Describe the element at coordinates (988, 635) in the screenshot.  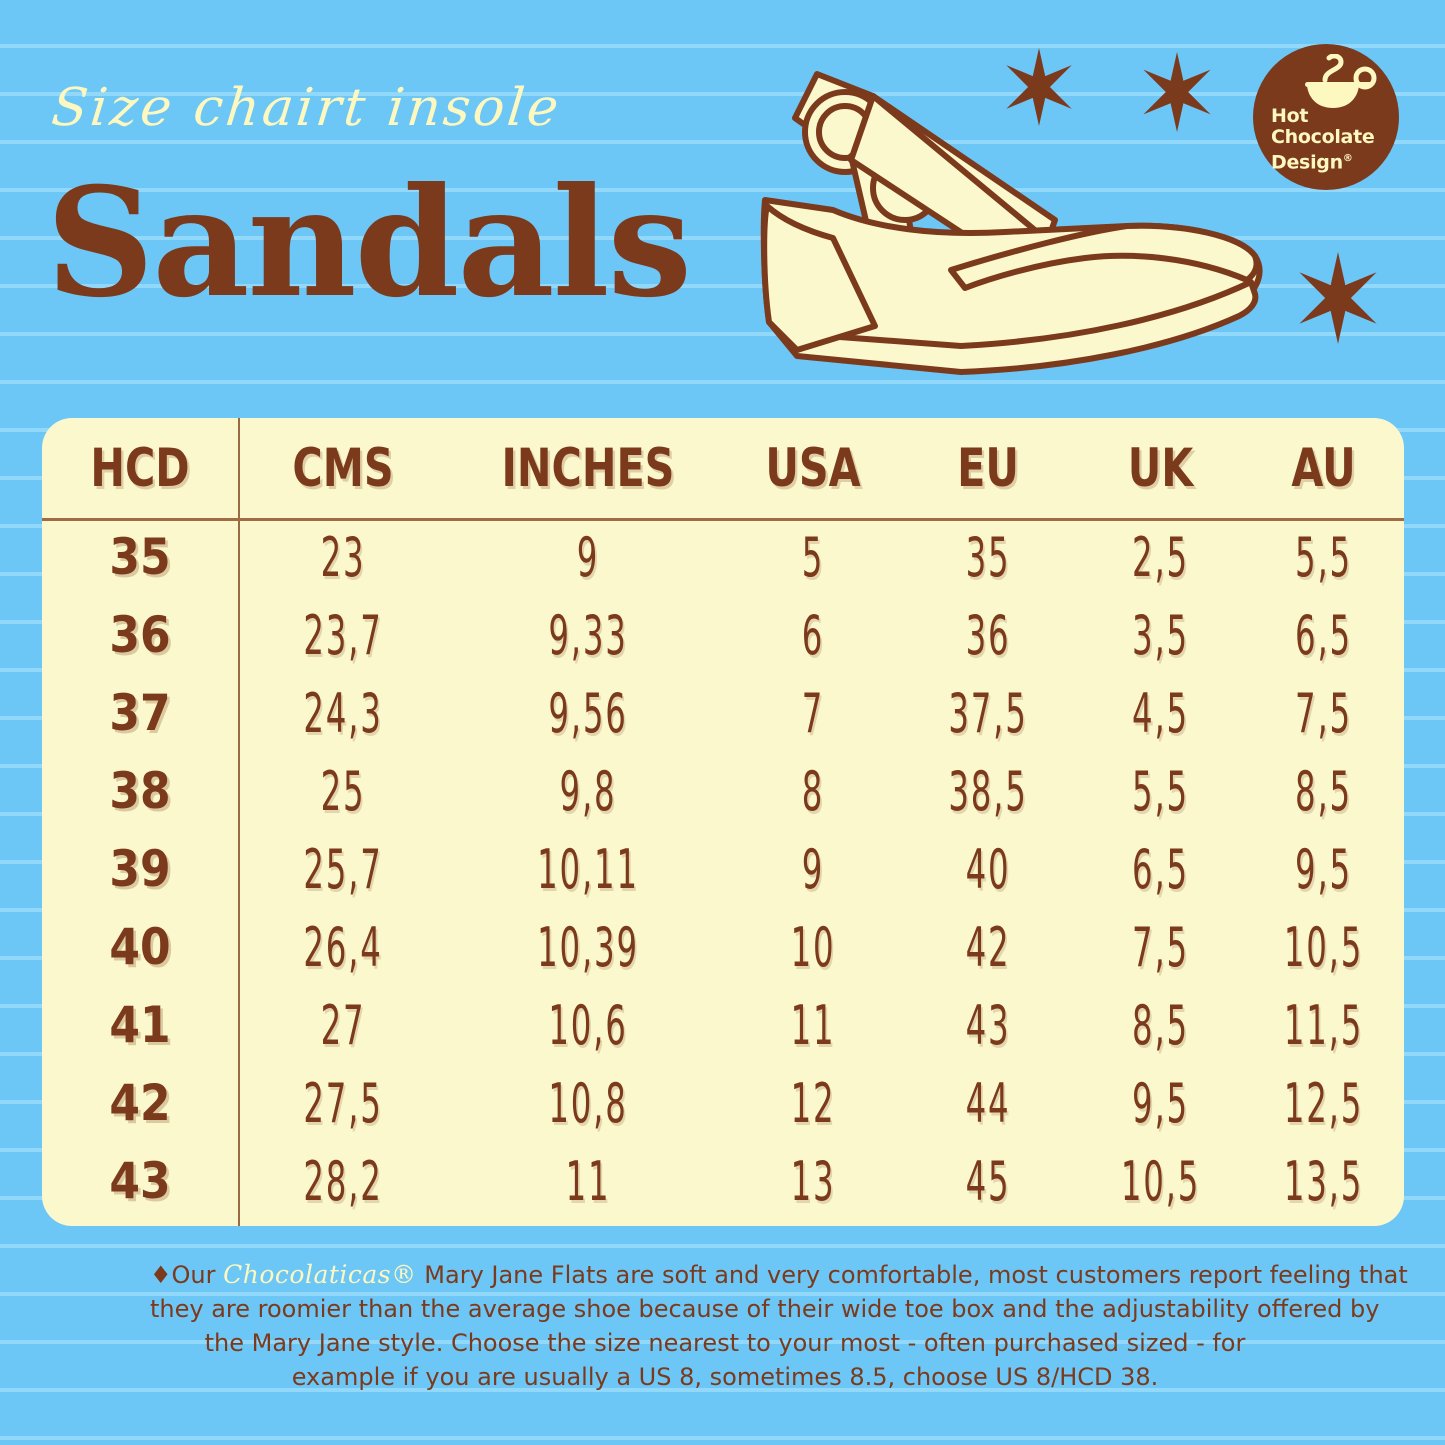
I see `cell-eu: 36` at that location.